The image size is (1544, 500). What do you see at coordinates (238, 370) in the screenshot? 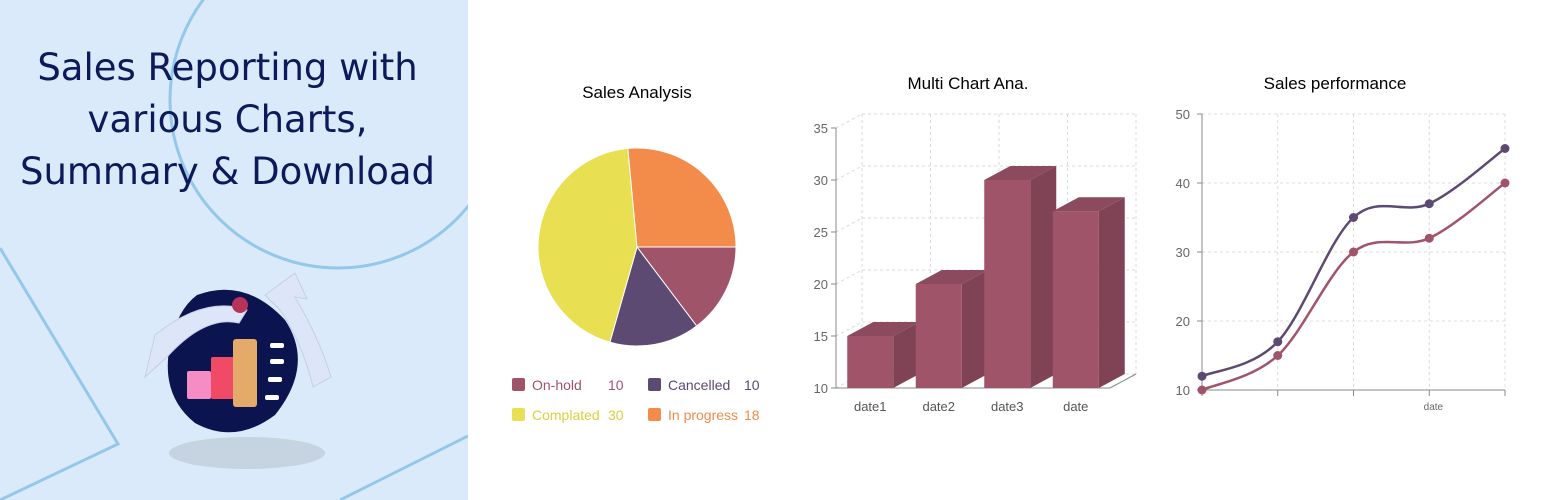
I see `sales-report-icon` at bounding box center [238, 370].